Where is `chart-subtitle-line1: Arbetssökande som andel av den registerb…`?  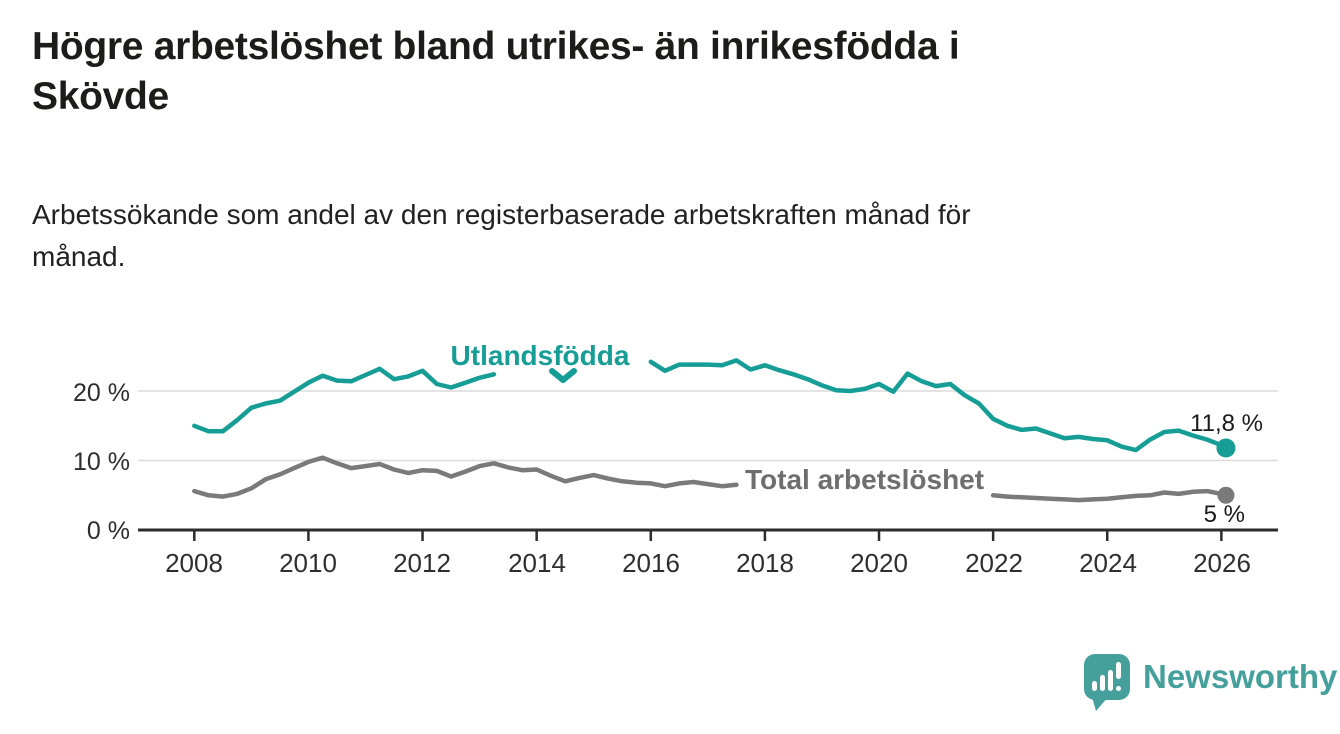
chart-subtitle-line1: Arbetssökande som andel av den registerb… is located at coordinates (501, 214).